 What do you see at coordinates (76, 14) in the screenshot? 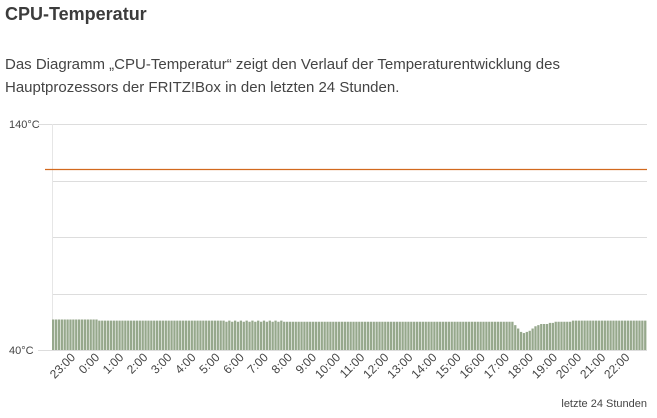
I see `page-title: CPU-Temperatur` at bounding box center [76, 14].